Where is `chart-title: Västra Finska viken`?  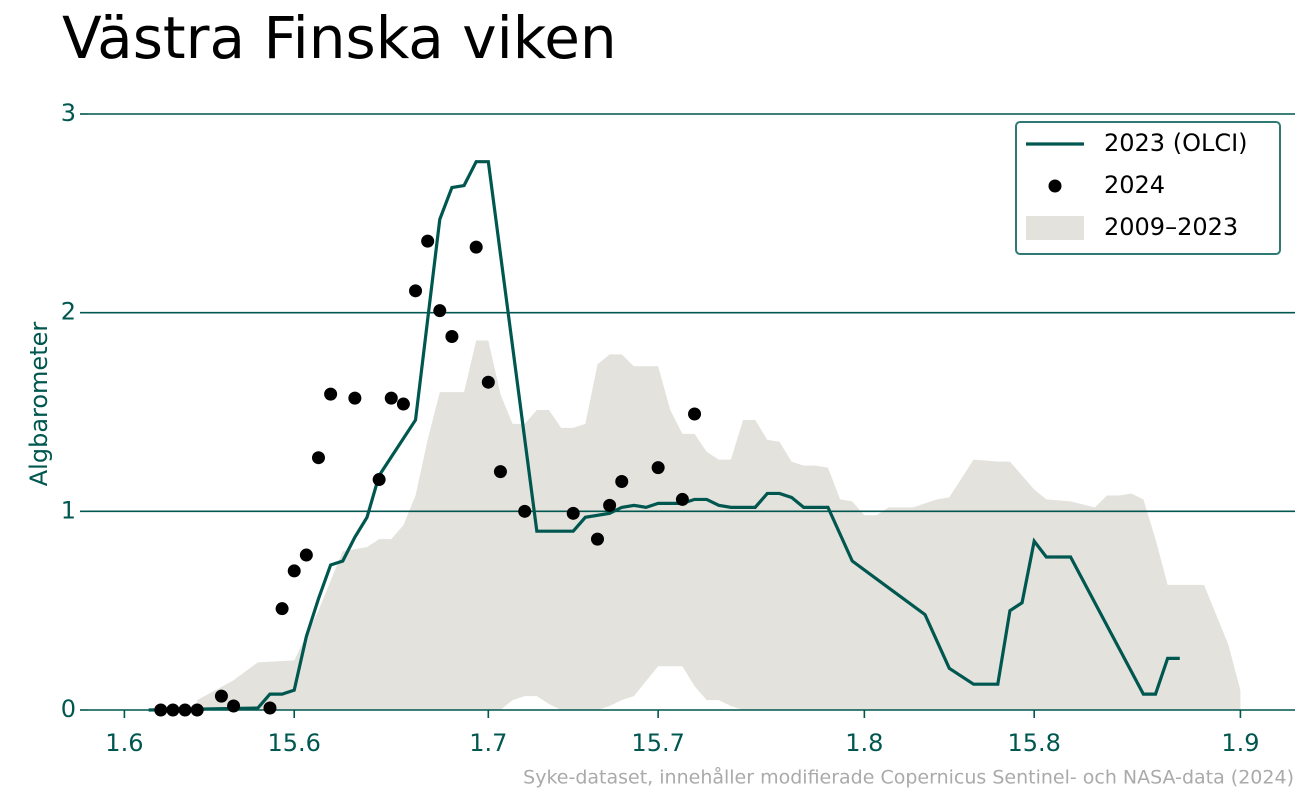
chart-title: Västra Finska viken is located at coordinates (339, 38).